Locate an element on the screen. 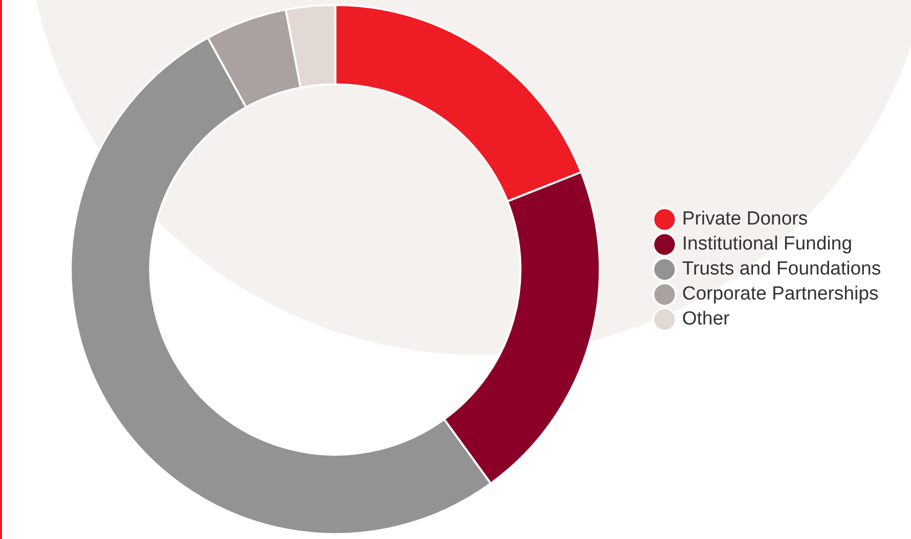  legend-label: Other is located at coordinates (706, 319).